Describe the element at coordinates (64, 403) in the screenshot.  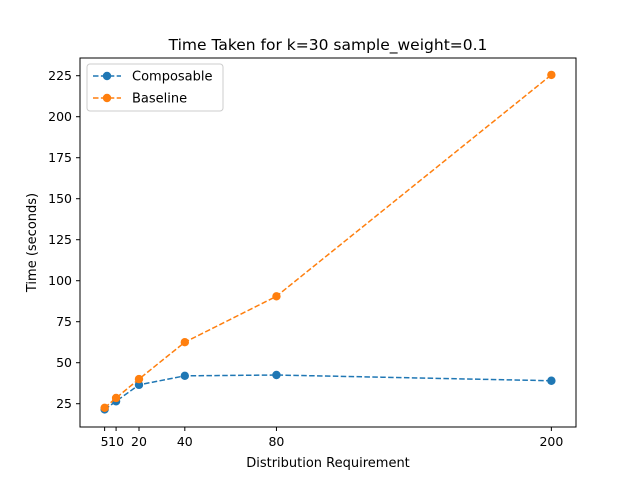
I see `y-tick-label: 25` at that location.